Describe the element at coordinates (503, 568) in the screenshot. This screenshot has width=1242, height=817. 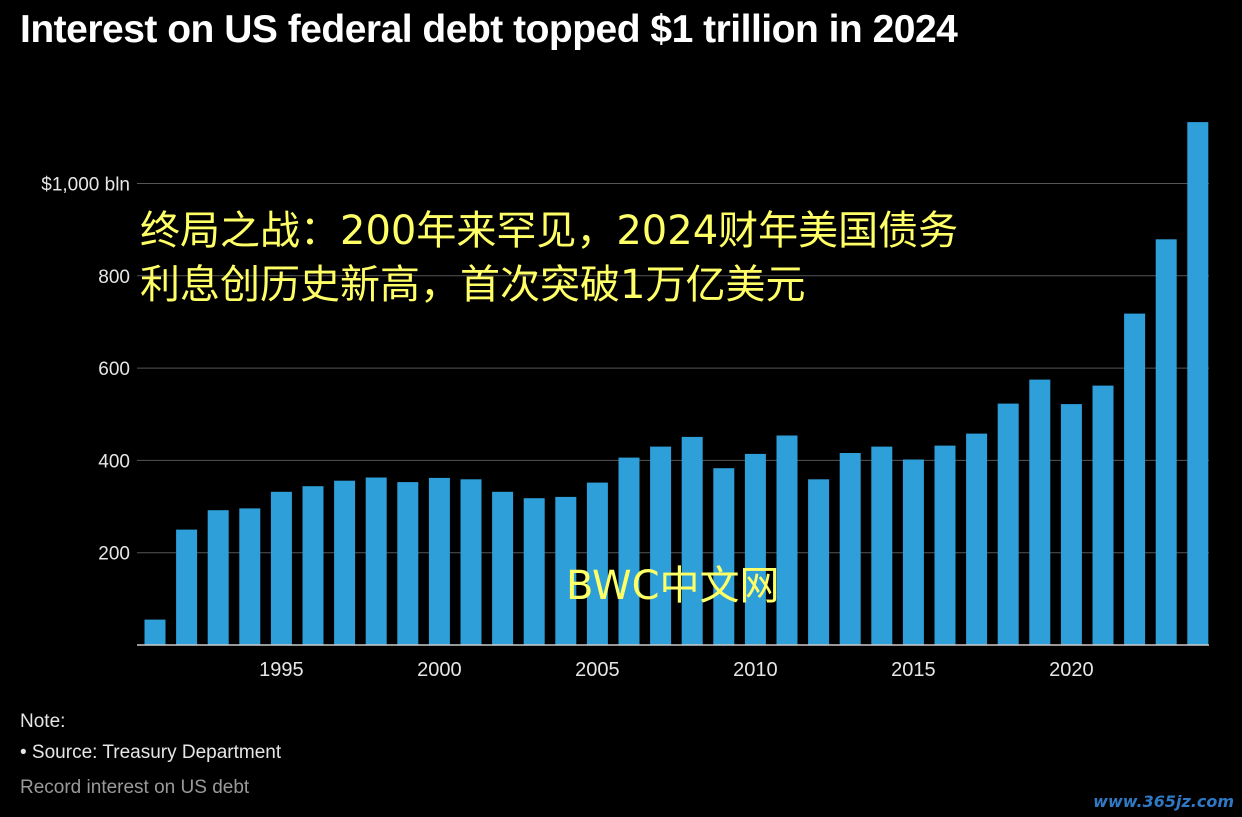
I see `bar-2002` at that location.